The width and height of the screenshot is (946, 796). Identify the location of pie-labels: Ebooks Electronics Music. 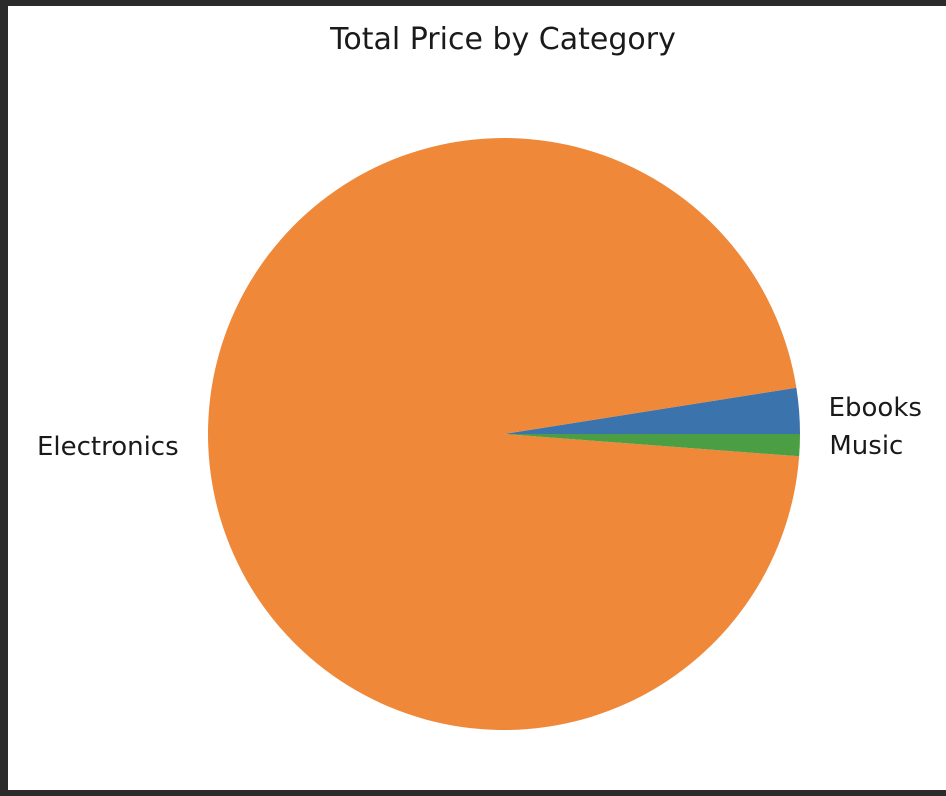
(479, 427).